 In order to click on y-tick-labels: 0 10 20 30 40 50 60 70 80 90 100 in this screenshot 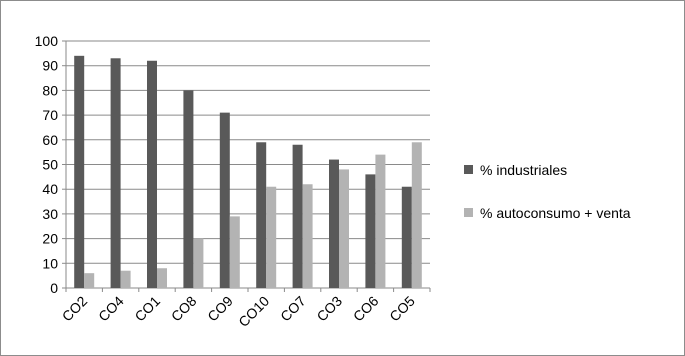, I will do `click(47, 164)`.